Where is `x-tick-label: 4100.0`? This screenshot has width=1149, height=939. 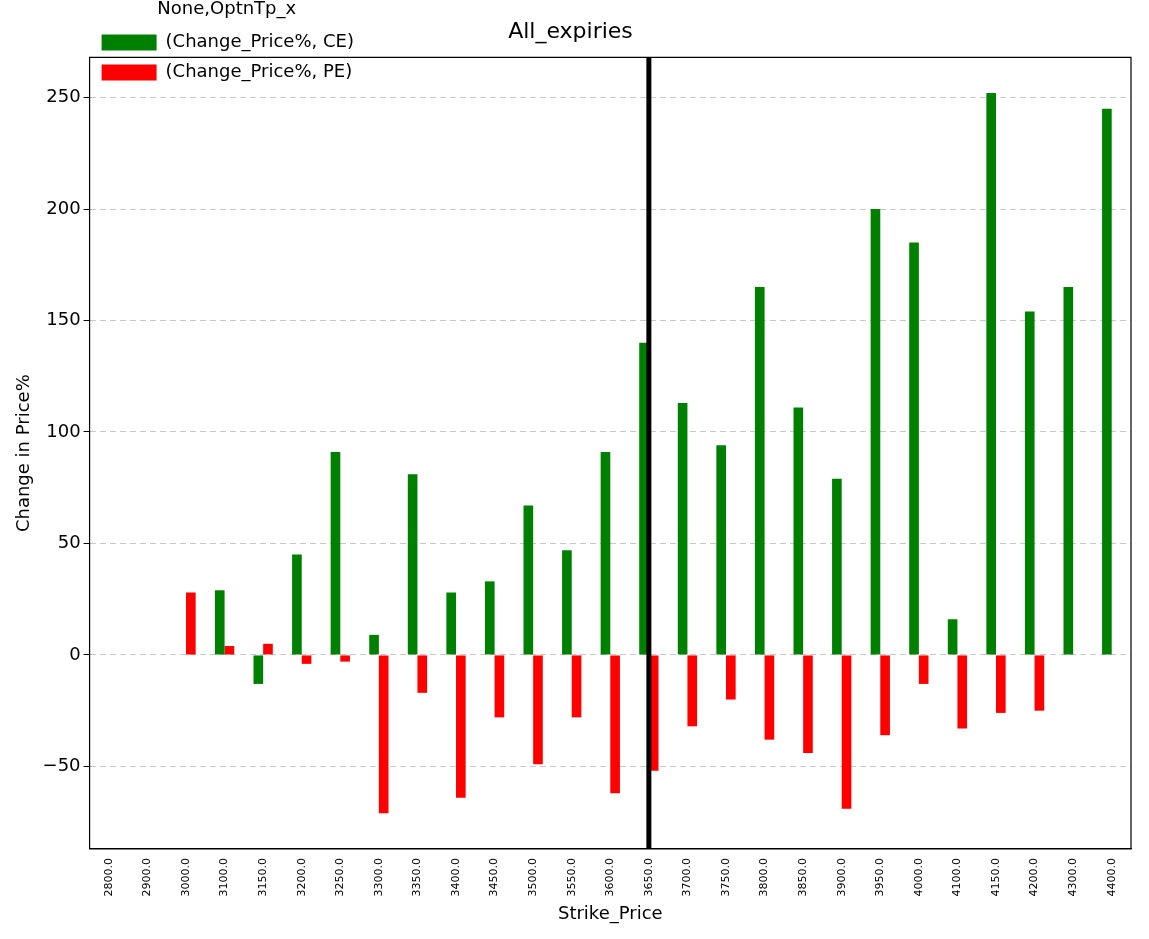
x-tick-label: 4100.0 is located at coordinates (957, 877).